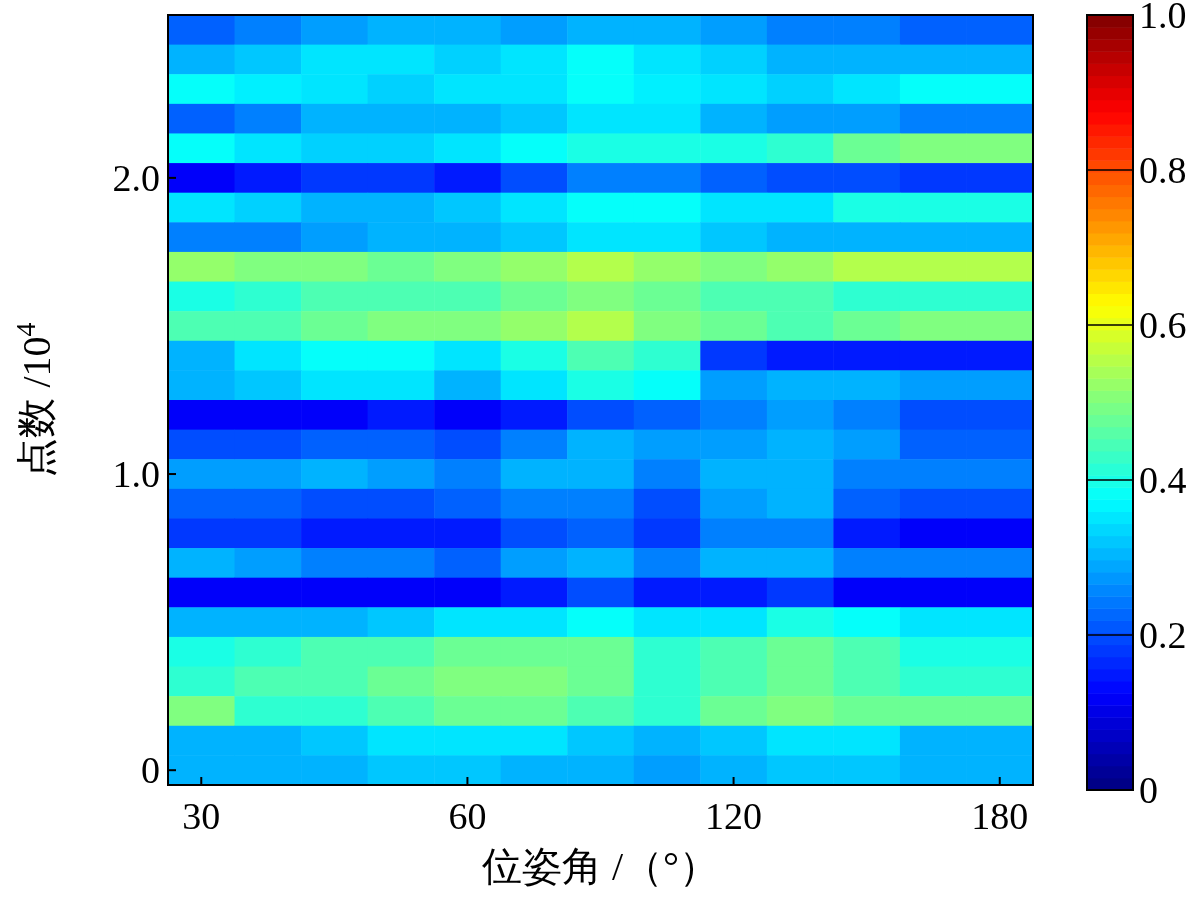  Describe the element at coordinates (1163, 325) in the screenshot. I see `color-bar-label: 0.6` at that location.